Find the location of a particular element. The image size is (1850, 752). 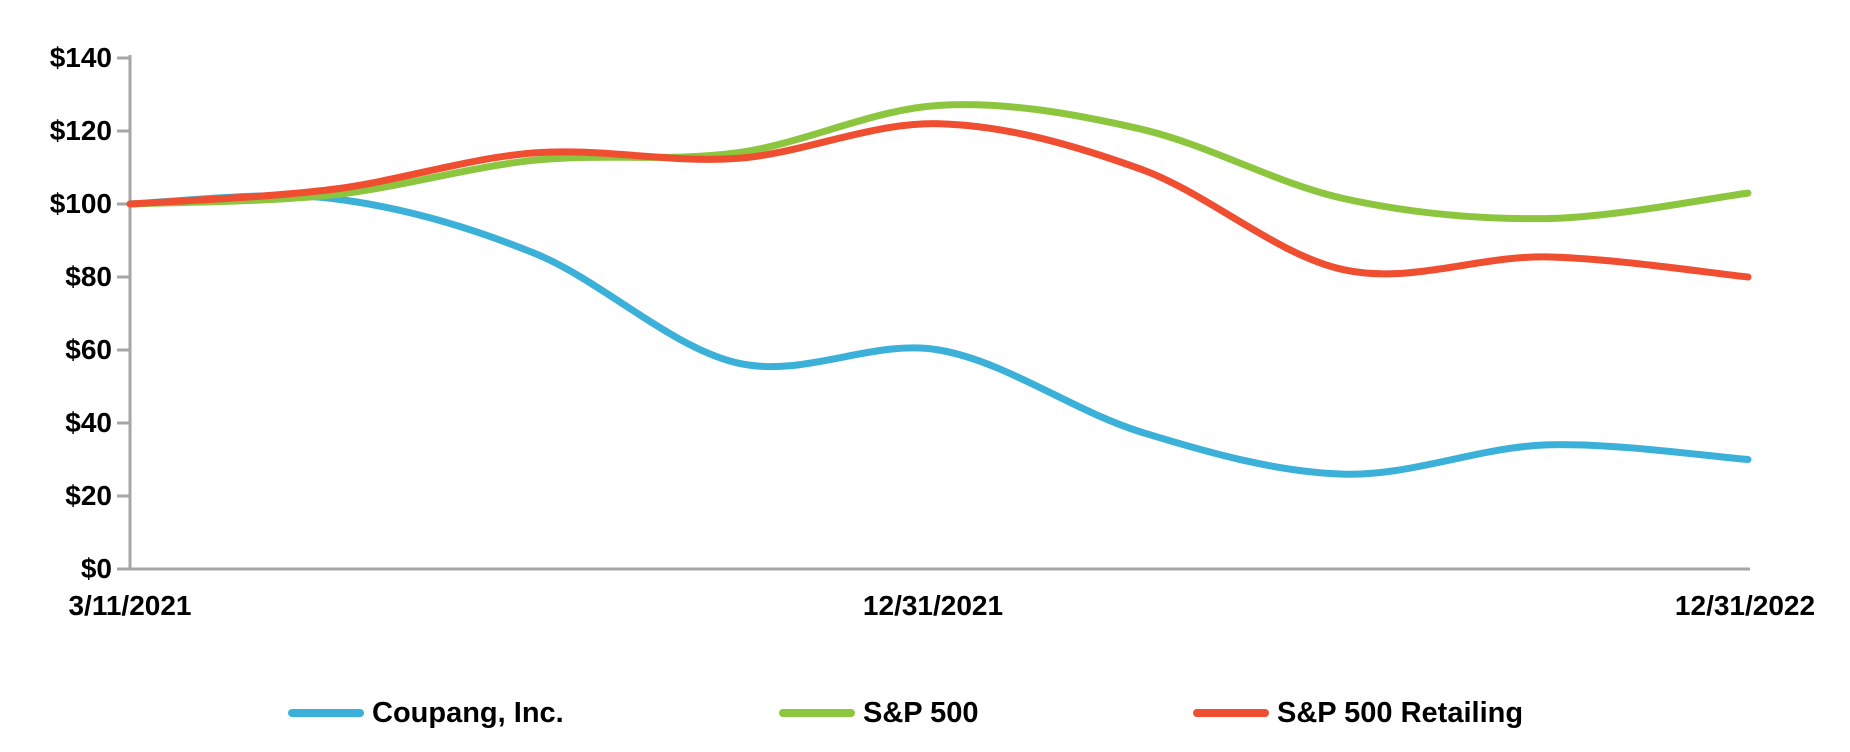

x-axis-label: 12/31/2022 is located at coordinates (1745, 605).